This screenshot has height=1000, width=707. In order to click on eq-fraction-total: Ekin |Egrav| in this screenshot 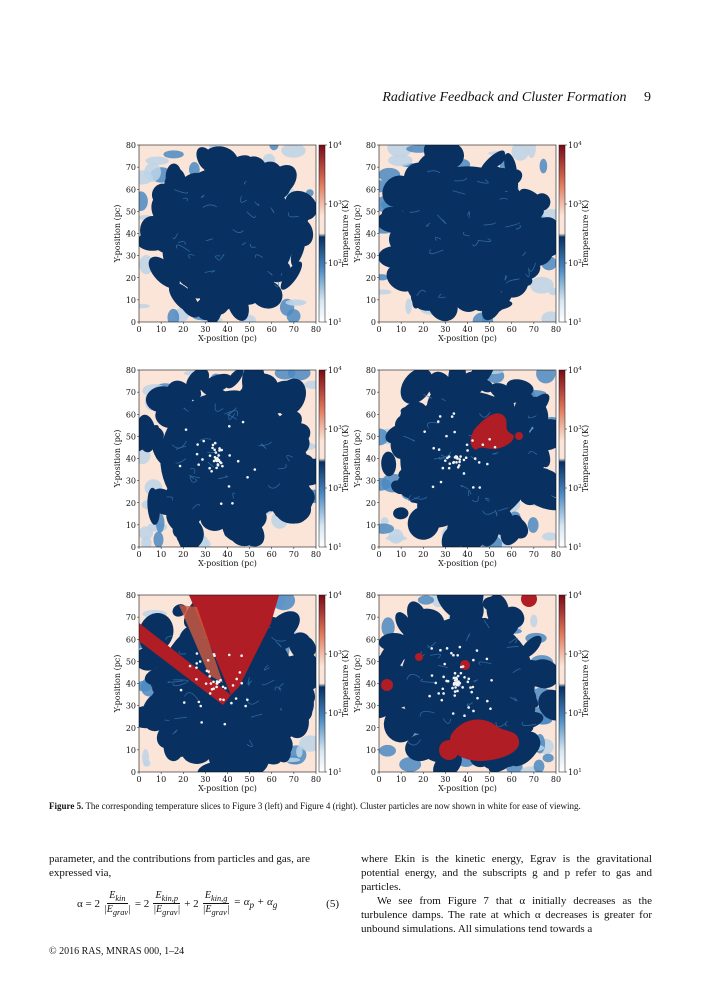, I will do `click(117, 903)`.